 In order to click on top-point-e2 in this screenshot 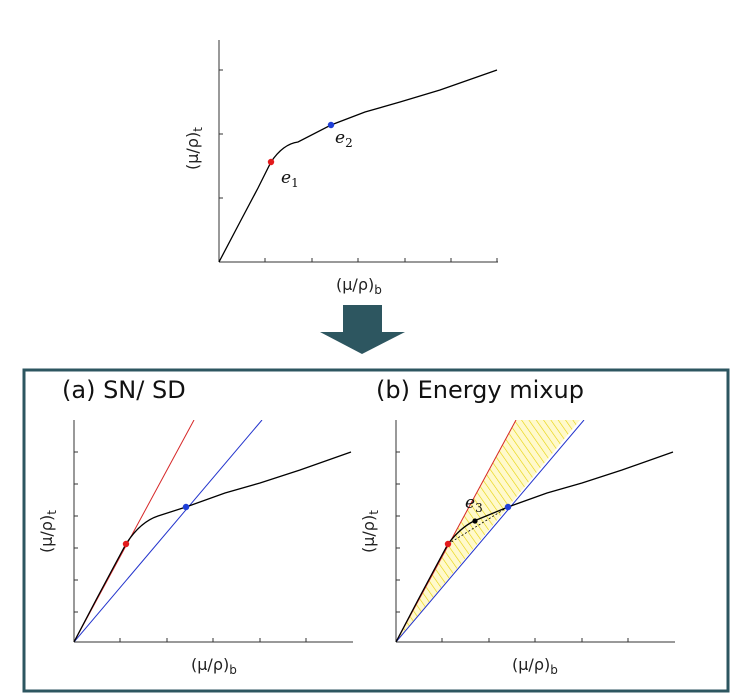, I will do `click(331, 125)`.